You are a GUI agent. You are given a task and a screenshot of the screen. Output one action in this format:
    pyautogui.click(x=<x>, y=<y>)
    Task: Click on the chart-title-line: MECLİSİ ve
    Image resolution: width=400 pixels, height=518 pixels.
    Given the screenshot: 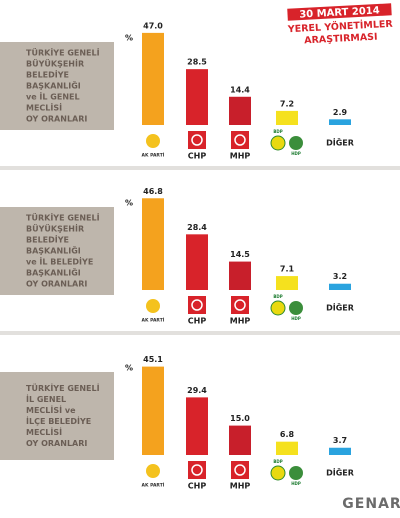 What is the action you would take?
    pyautogui.click(x=51, y=410)
    